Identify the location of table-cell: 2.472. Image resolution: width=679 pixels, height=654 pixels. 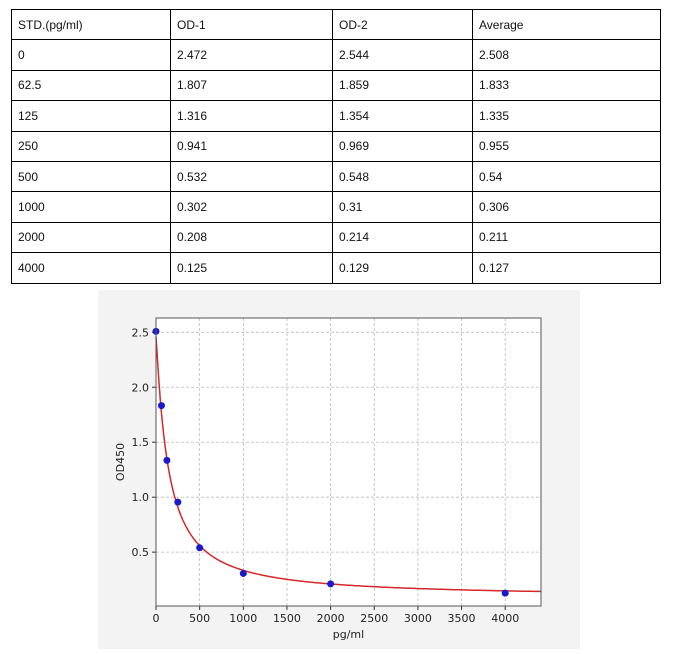
(251, 55).